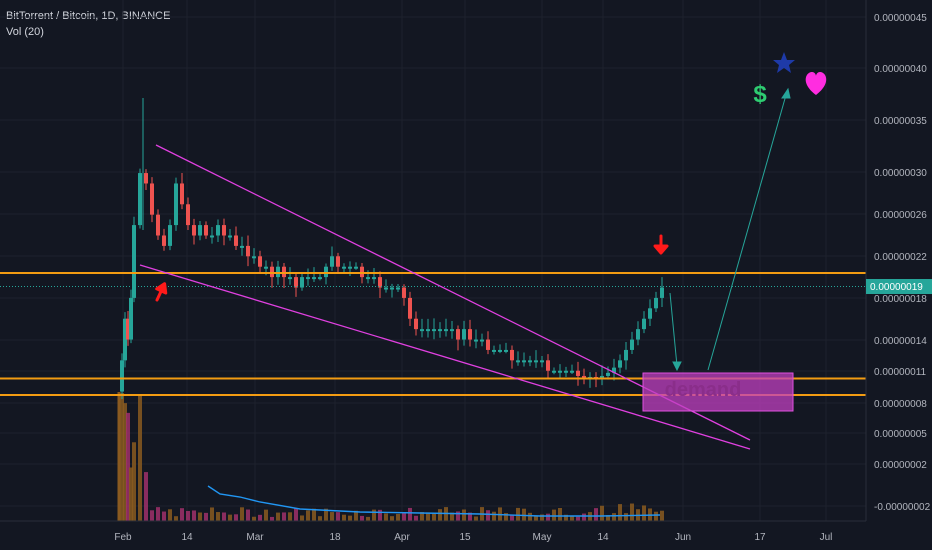 The width and height of the screenshot is (932, 550). What do you see at coordinates (900, 434) in the screenshot?
I see `price-tick-label: 0.00000005` at bounding box center [900, 434].